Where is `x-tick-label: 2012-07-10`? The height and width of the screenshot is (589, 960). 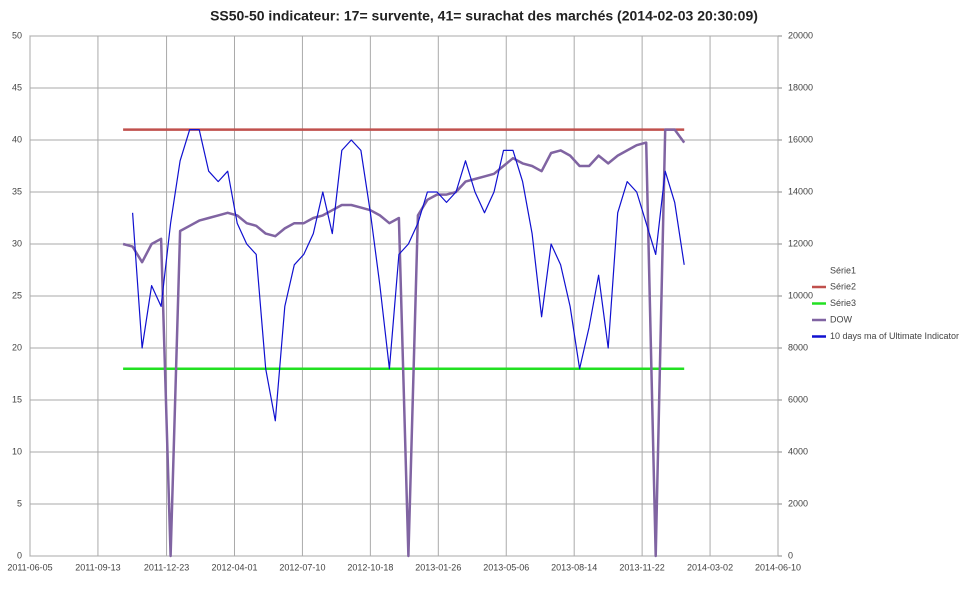 x-tick-label: 2012-07-10 is located at coordinates (302, 567).